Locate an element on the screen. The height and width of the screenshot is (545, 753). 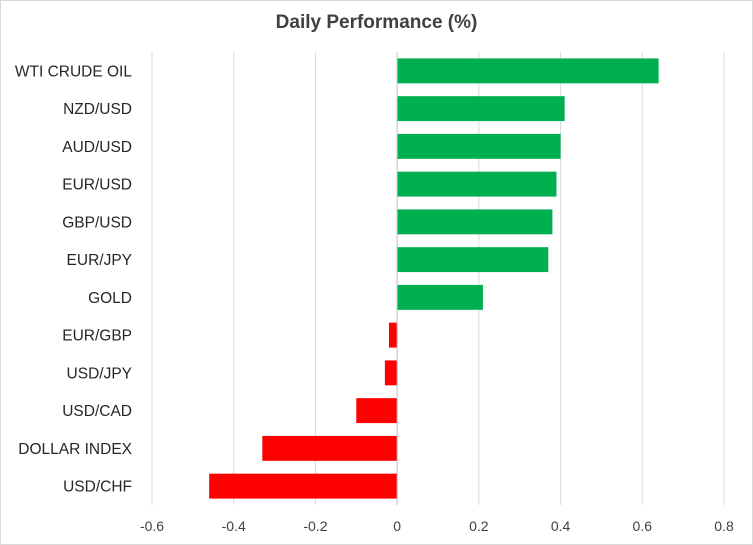
bar-eur-jpy is located at coordinates (473, 260).